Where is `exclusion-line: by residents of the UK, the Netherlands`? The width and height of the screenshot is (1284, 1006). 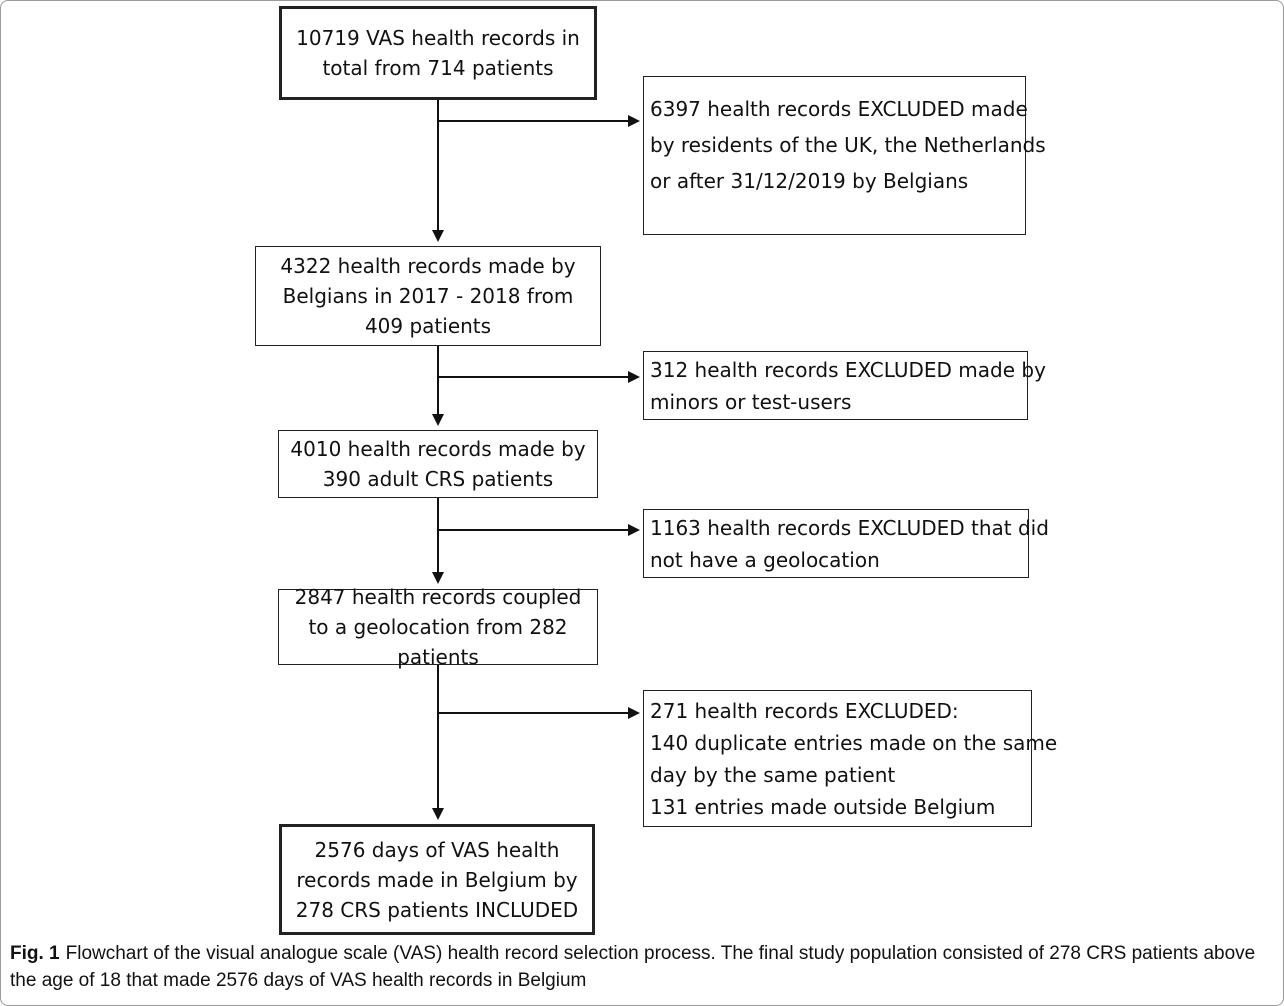 exclusion-line: by residents of the UK, the Netherlands is located at coordinates (848, 145).